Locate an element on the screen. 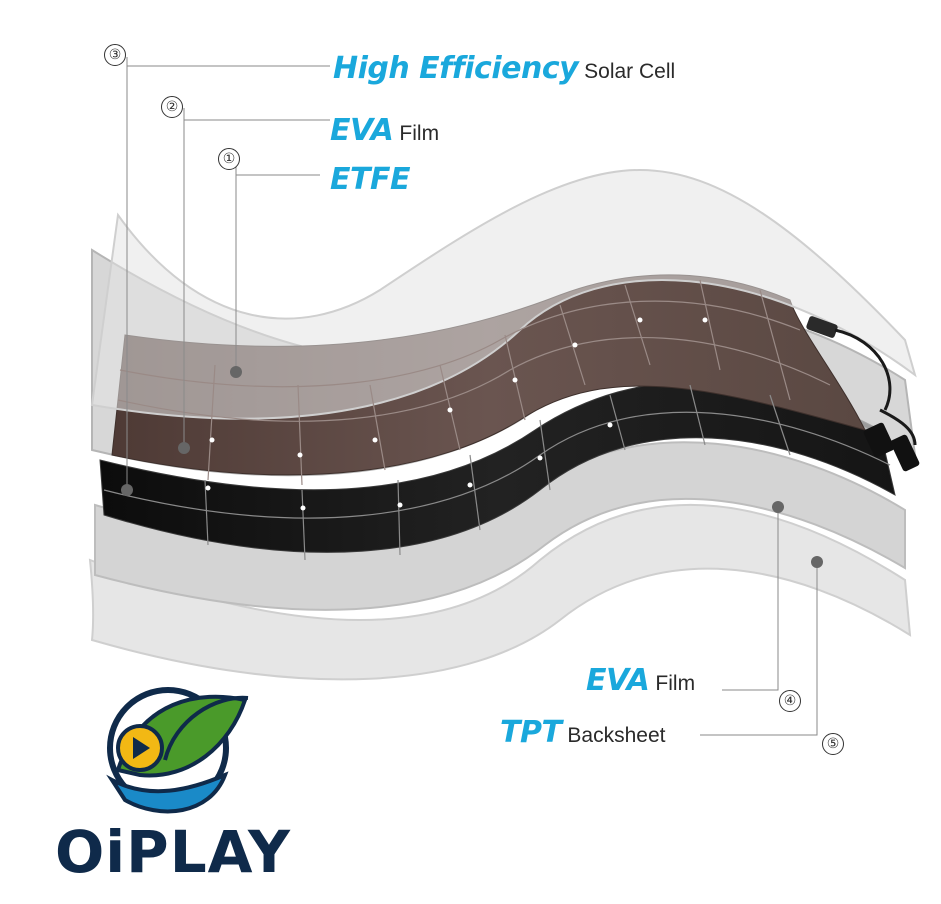  label-eva-bottom-text: Film is located at coordinates (675, 683).